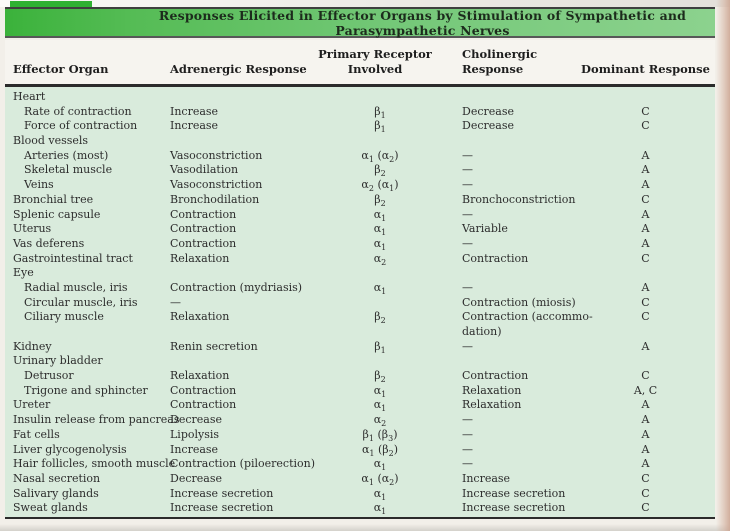 Image resolution: width=730 pixels, height=531 pixels. Describe the element at coordinates (519, 302) in the screenshot. I see `cholinergic-response-cell: Contraction (miosis)` at that location.